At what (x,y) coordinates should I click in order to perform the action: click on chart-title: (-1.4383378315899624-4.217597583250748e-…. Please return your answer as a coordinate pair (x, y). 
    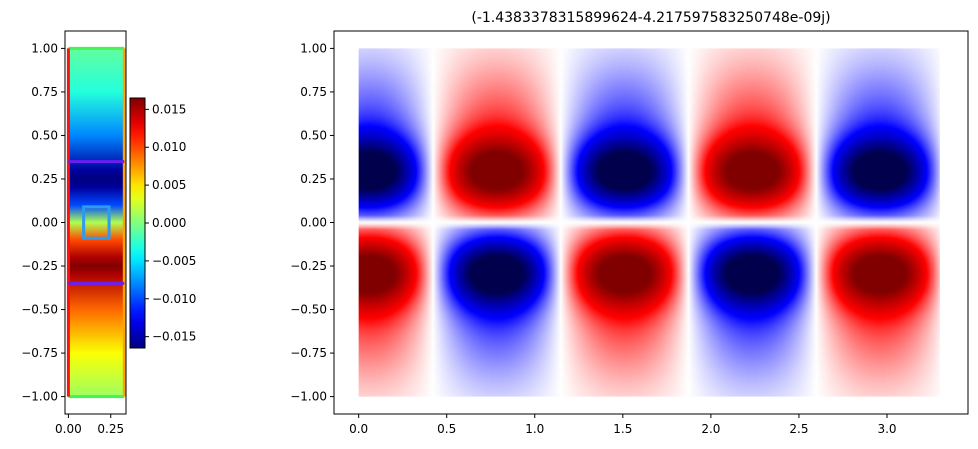
    Looking at the image, I should click on (650, 18).